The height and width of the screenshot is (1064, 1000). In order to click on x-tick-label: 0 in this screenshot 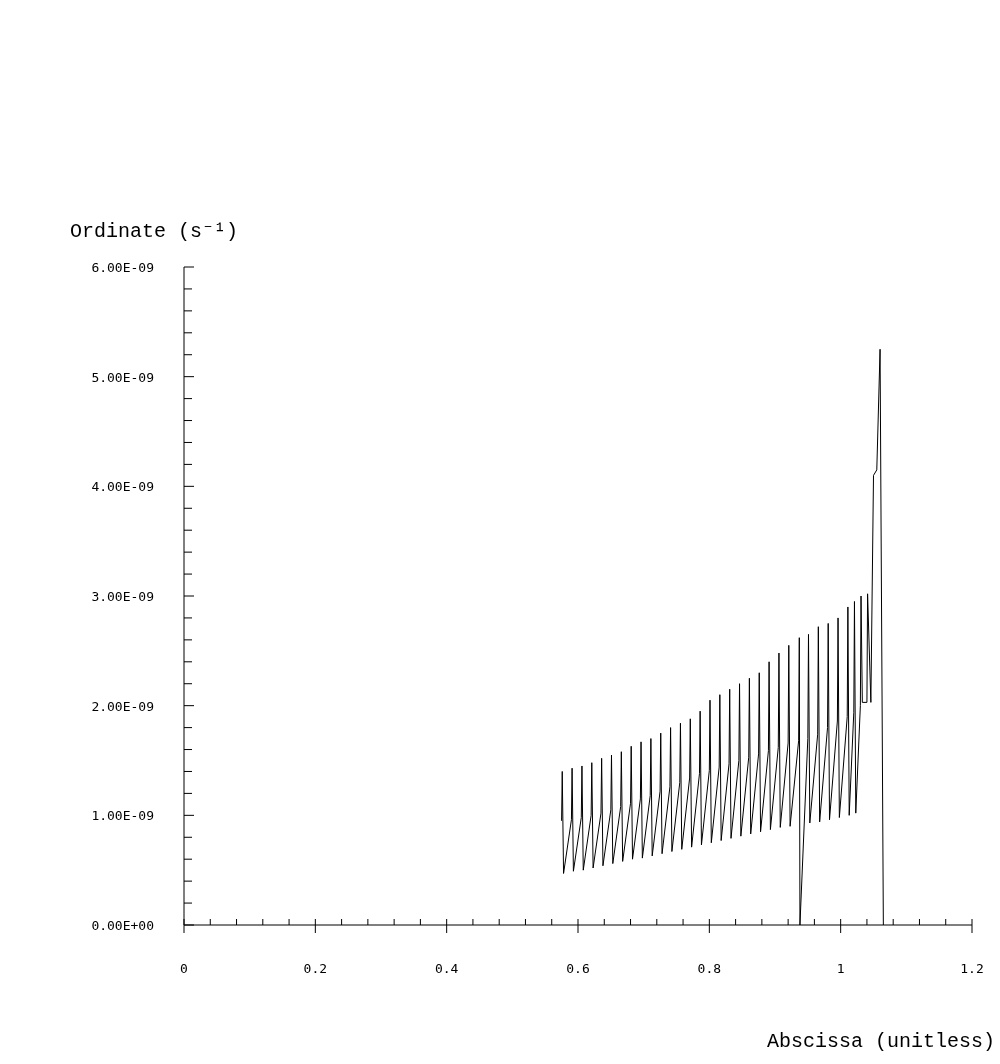, I will do `click(184, 968)`.